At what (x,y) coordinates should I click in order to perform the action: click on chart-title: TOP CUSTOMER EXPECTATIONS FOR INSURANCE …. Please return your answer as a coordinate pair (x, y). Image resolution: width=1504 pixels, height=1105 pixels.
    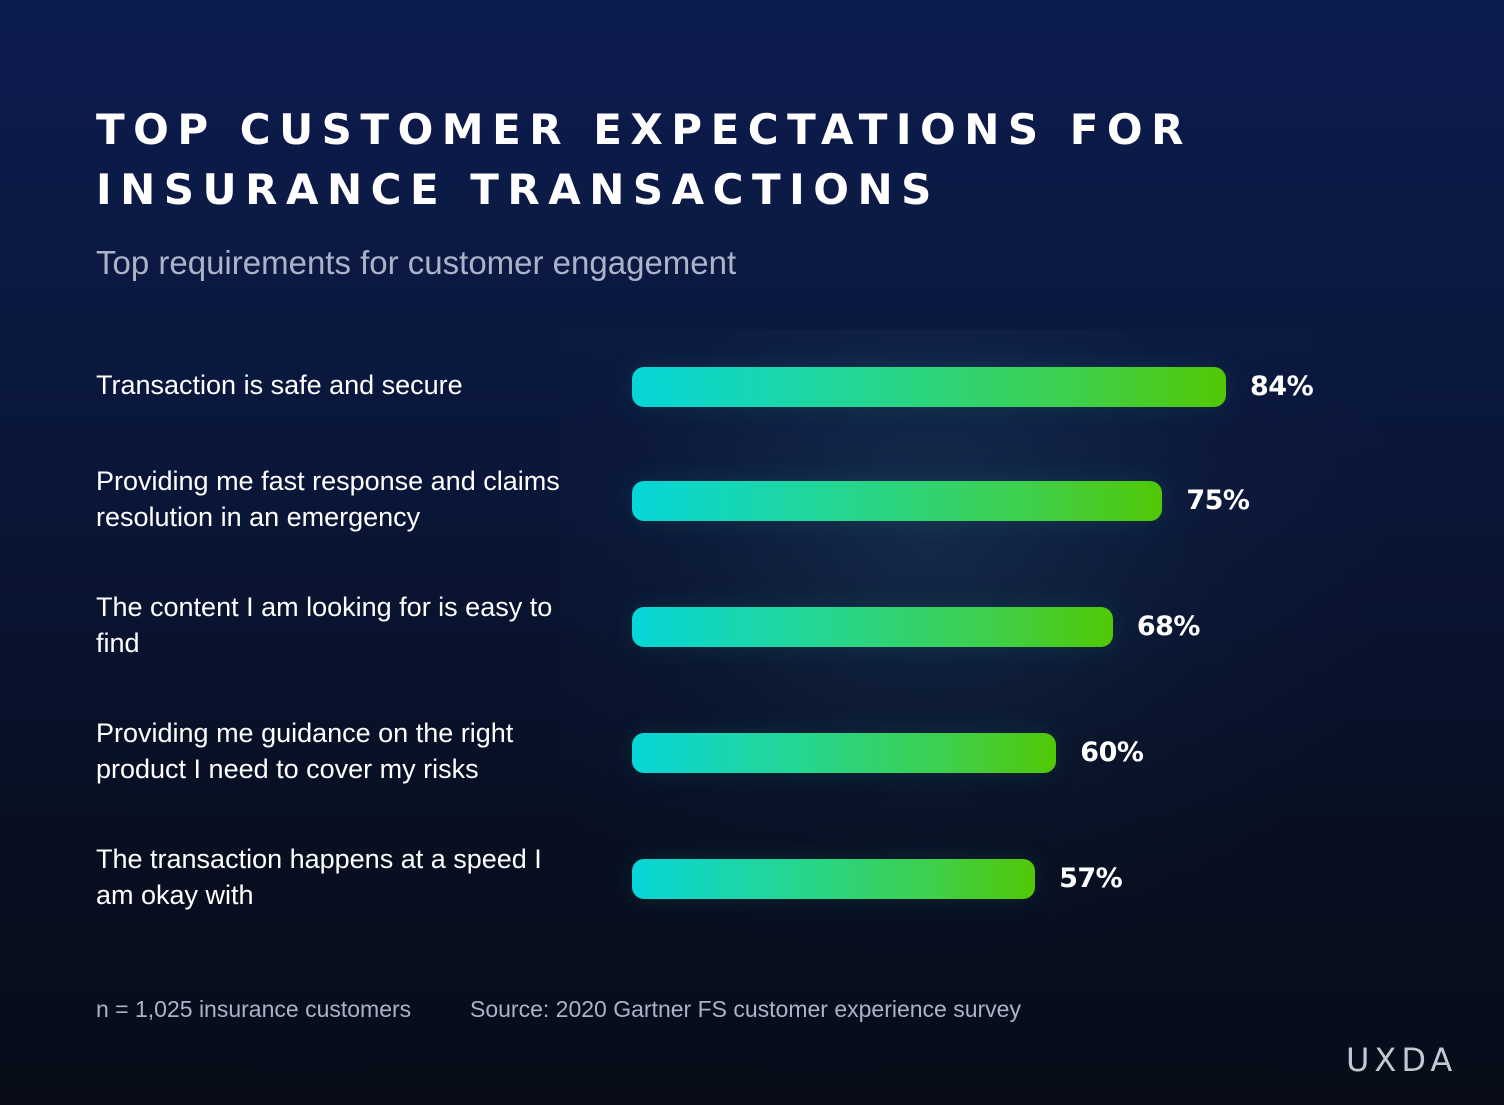
    Looking at the image, I should click on (644, 159).